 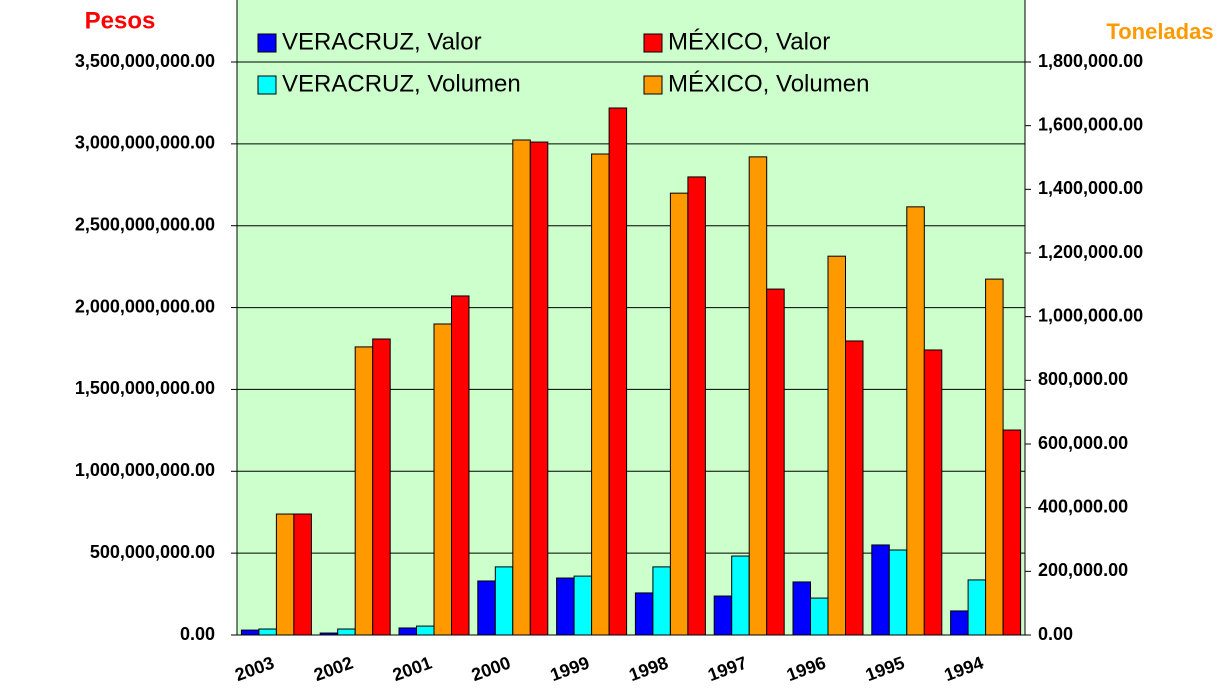 I want to click on x-tick-label: 2001, so click(x=412, y=669).